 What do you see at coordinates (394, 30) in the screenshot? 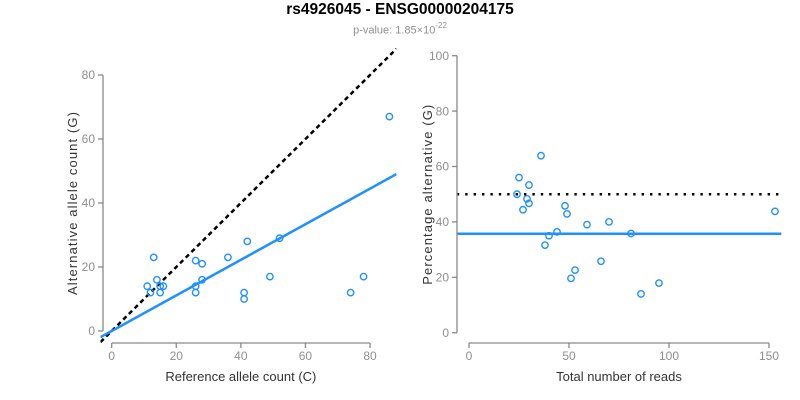
I see `p-value-text: p-value: 1.85×10` at bounding box center [394, 30].